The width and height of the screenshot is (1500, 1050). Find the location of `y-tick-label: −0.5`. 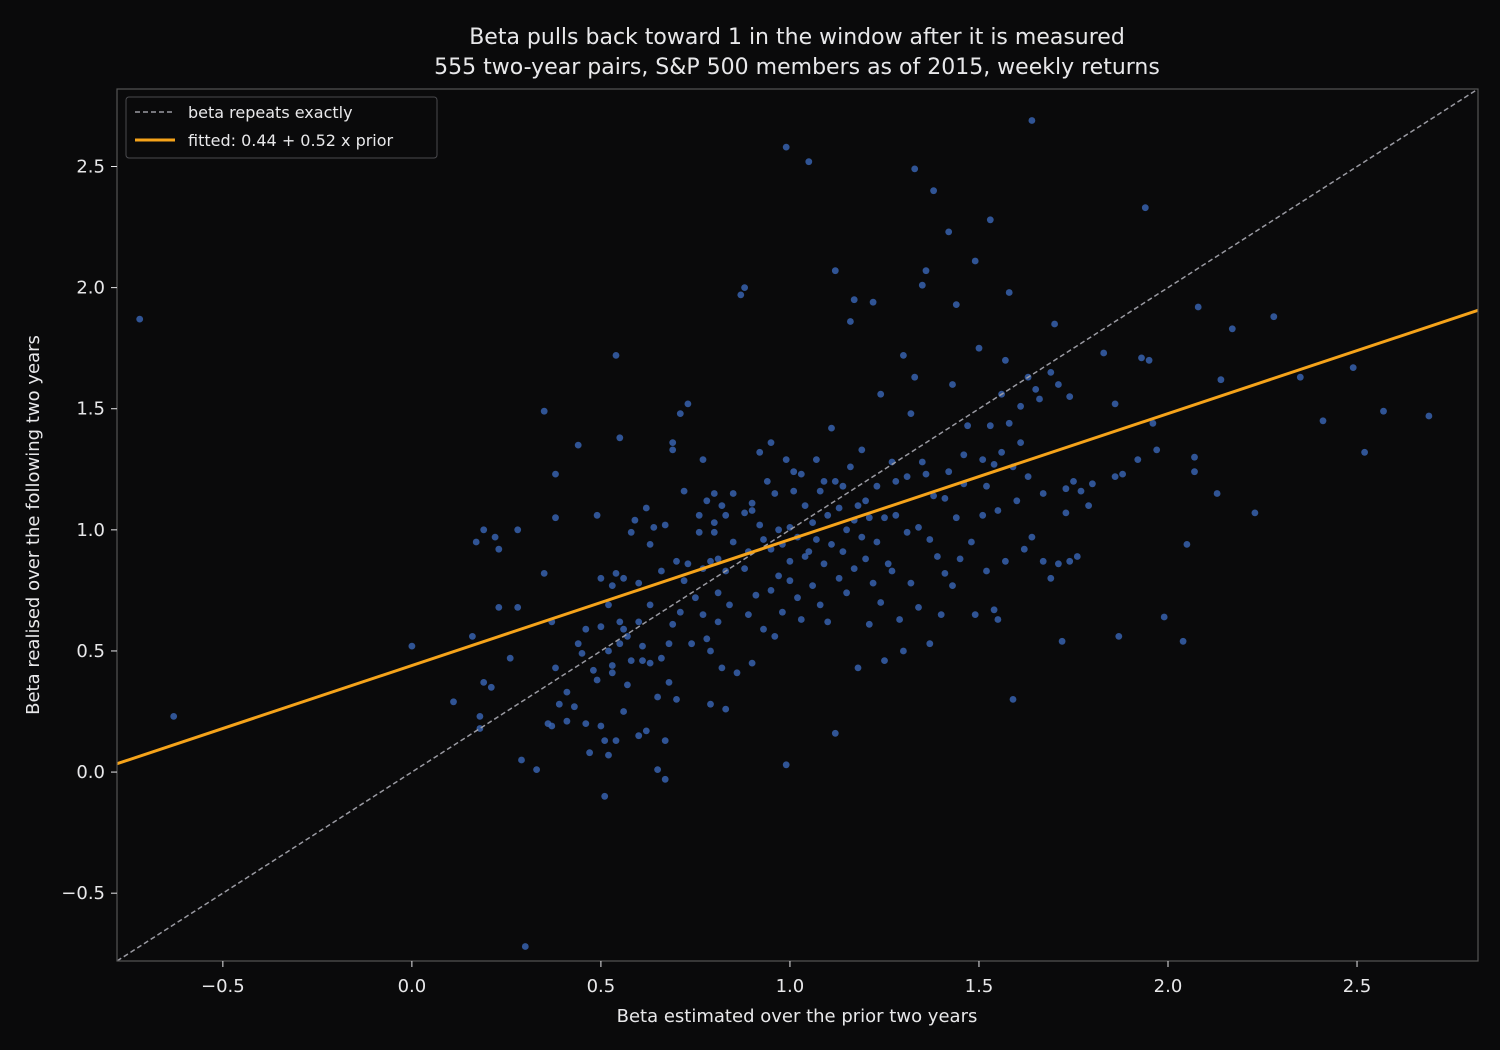

y-tick-label: −0.5 is located at coordinates (83, 893).